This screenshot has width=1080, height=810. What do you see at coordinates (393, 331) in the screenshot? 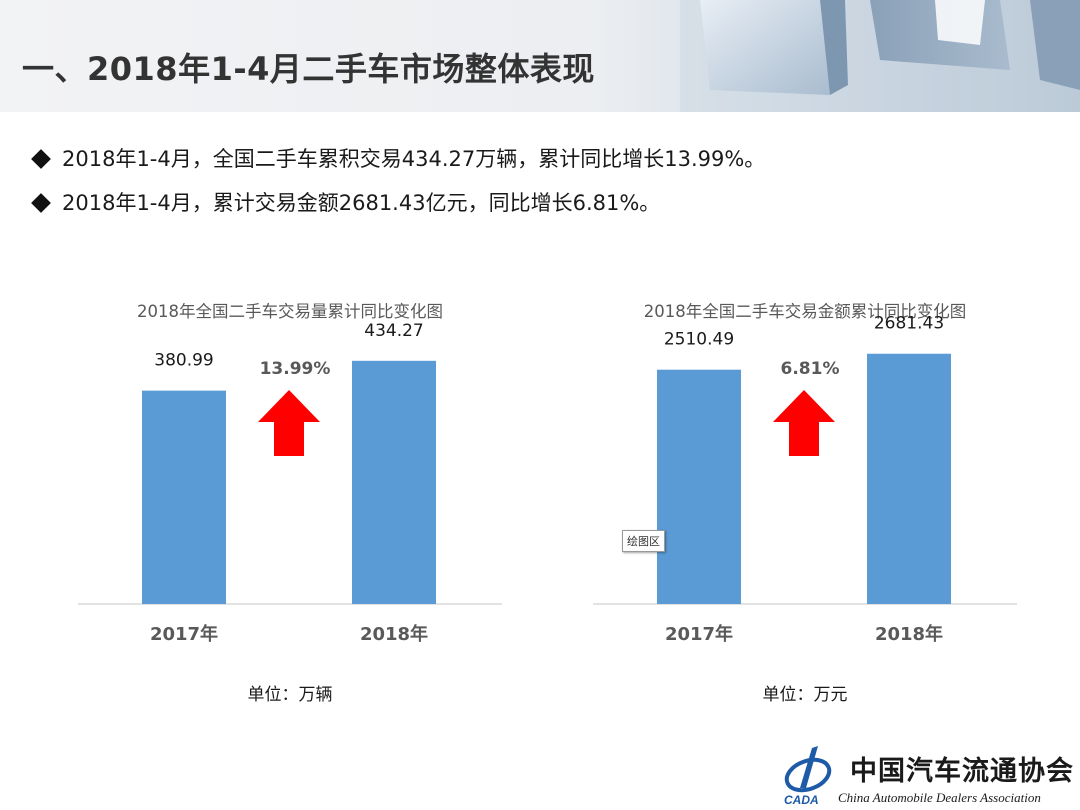
I see `data-label: 434.27` at bounding box center [393, 331].